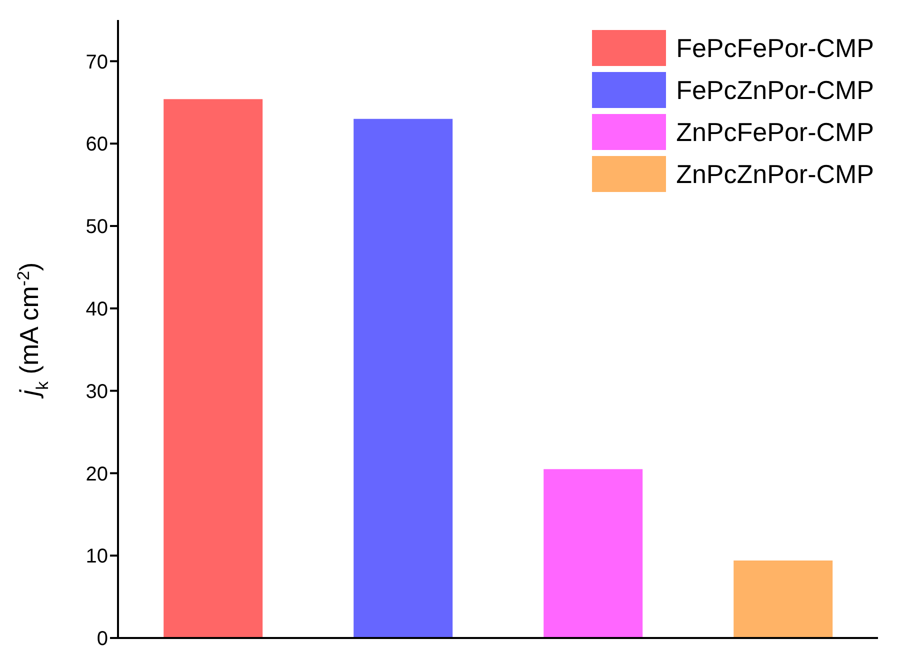 The image size is (904, 661). What do you see at coordinates (97, 557) in the screenshot?
I see `y-tick-label: 10` at bounding box center [97, 557].